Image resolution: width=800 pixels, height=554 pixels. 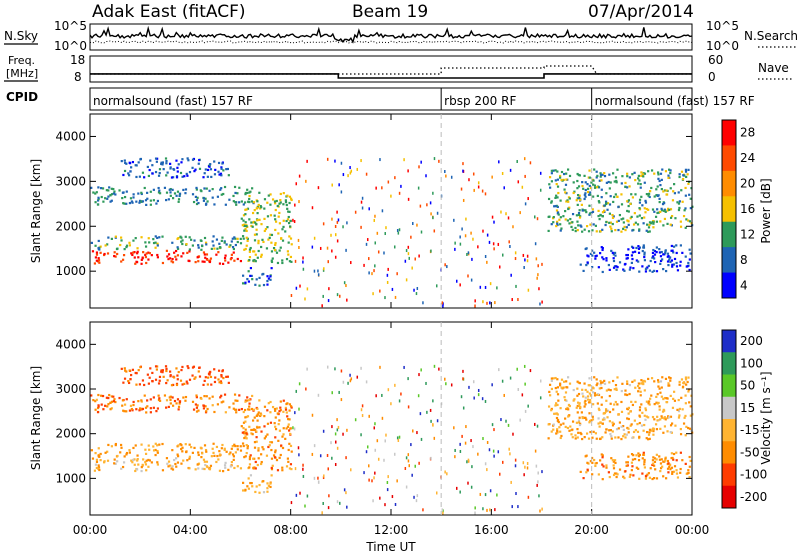 What do you see at coordinates (747, 158) in the screenshot?
I see `colorbar-tick-label: 24` at bounding box center [747, 158].